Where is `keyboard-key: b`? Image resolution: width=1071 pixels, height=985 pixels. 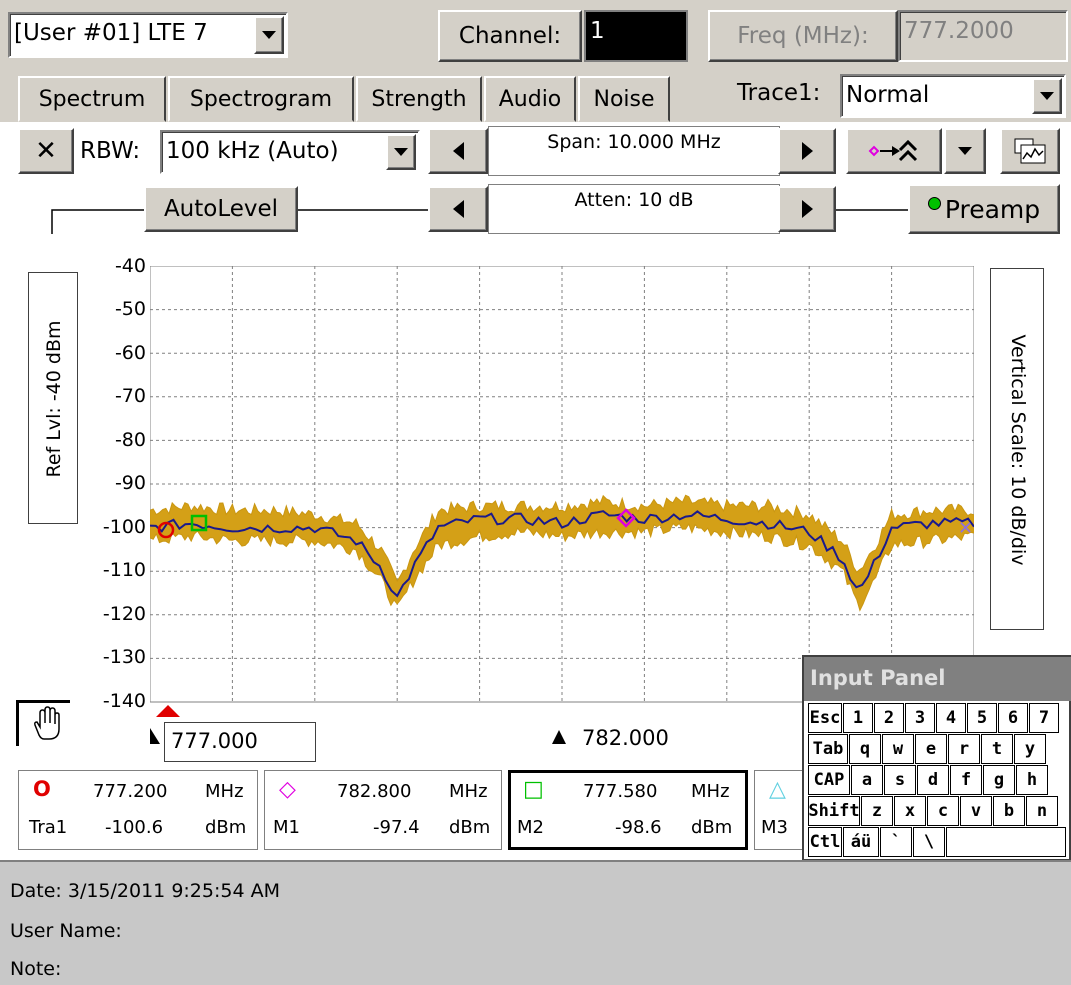 keyboard-key: b is located at coordinates (1009, 811).